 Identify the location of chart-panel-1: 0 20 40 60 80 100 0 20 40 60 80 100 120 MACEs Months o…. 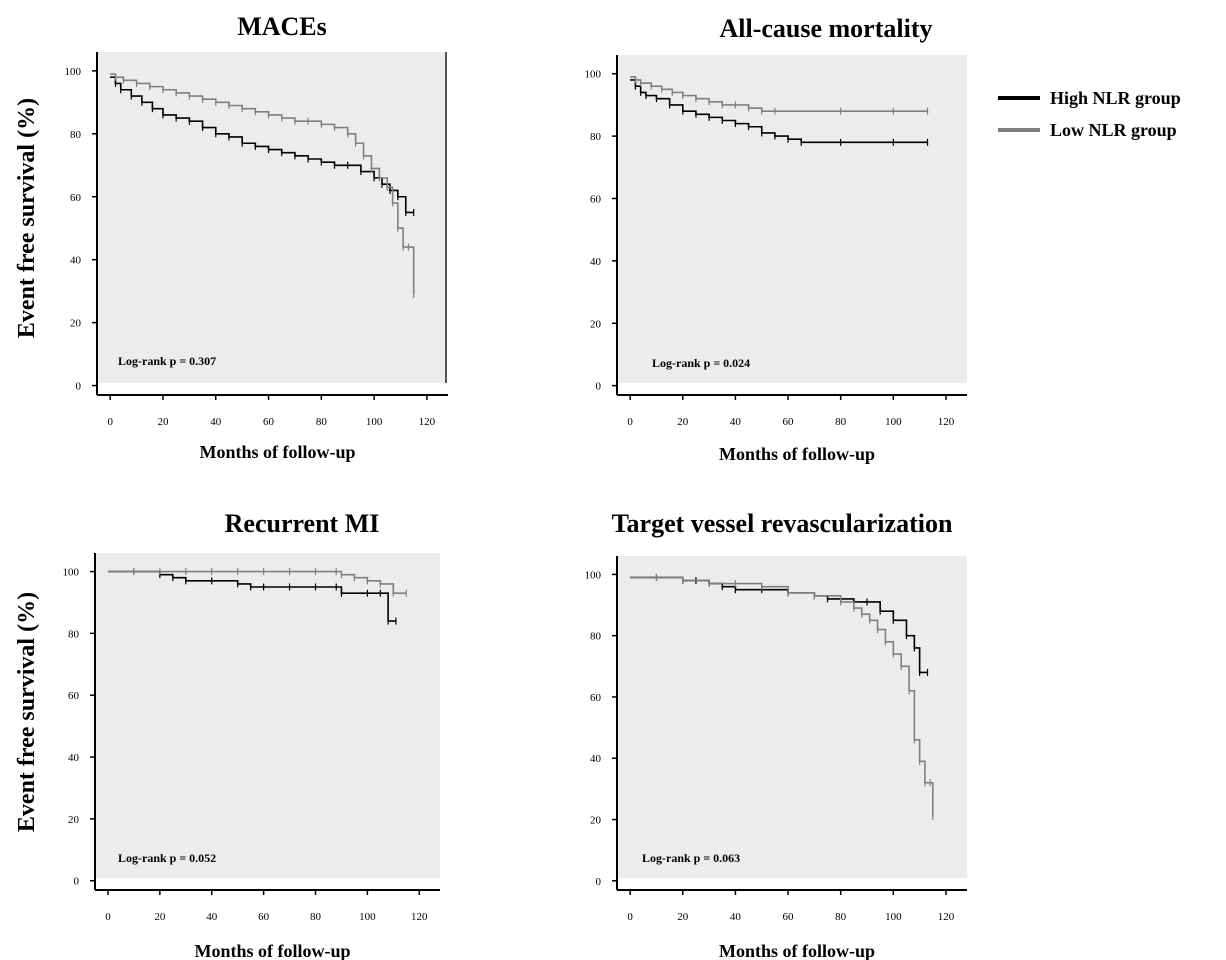
(256, 237).